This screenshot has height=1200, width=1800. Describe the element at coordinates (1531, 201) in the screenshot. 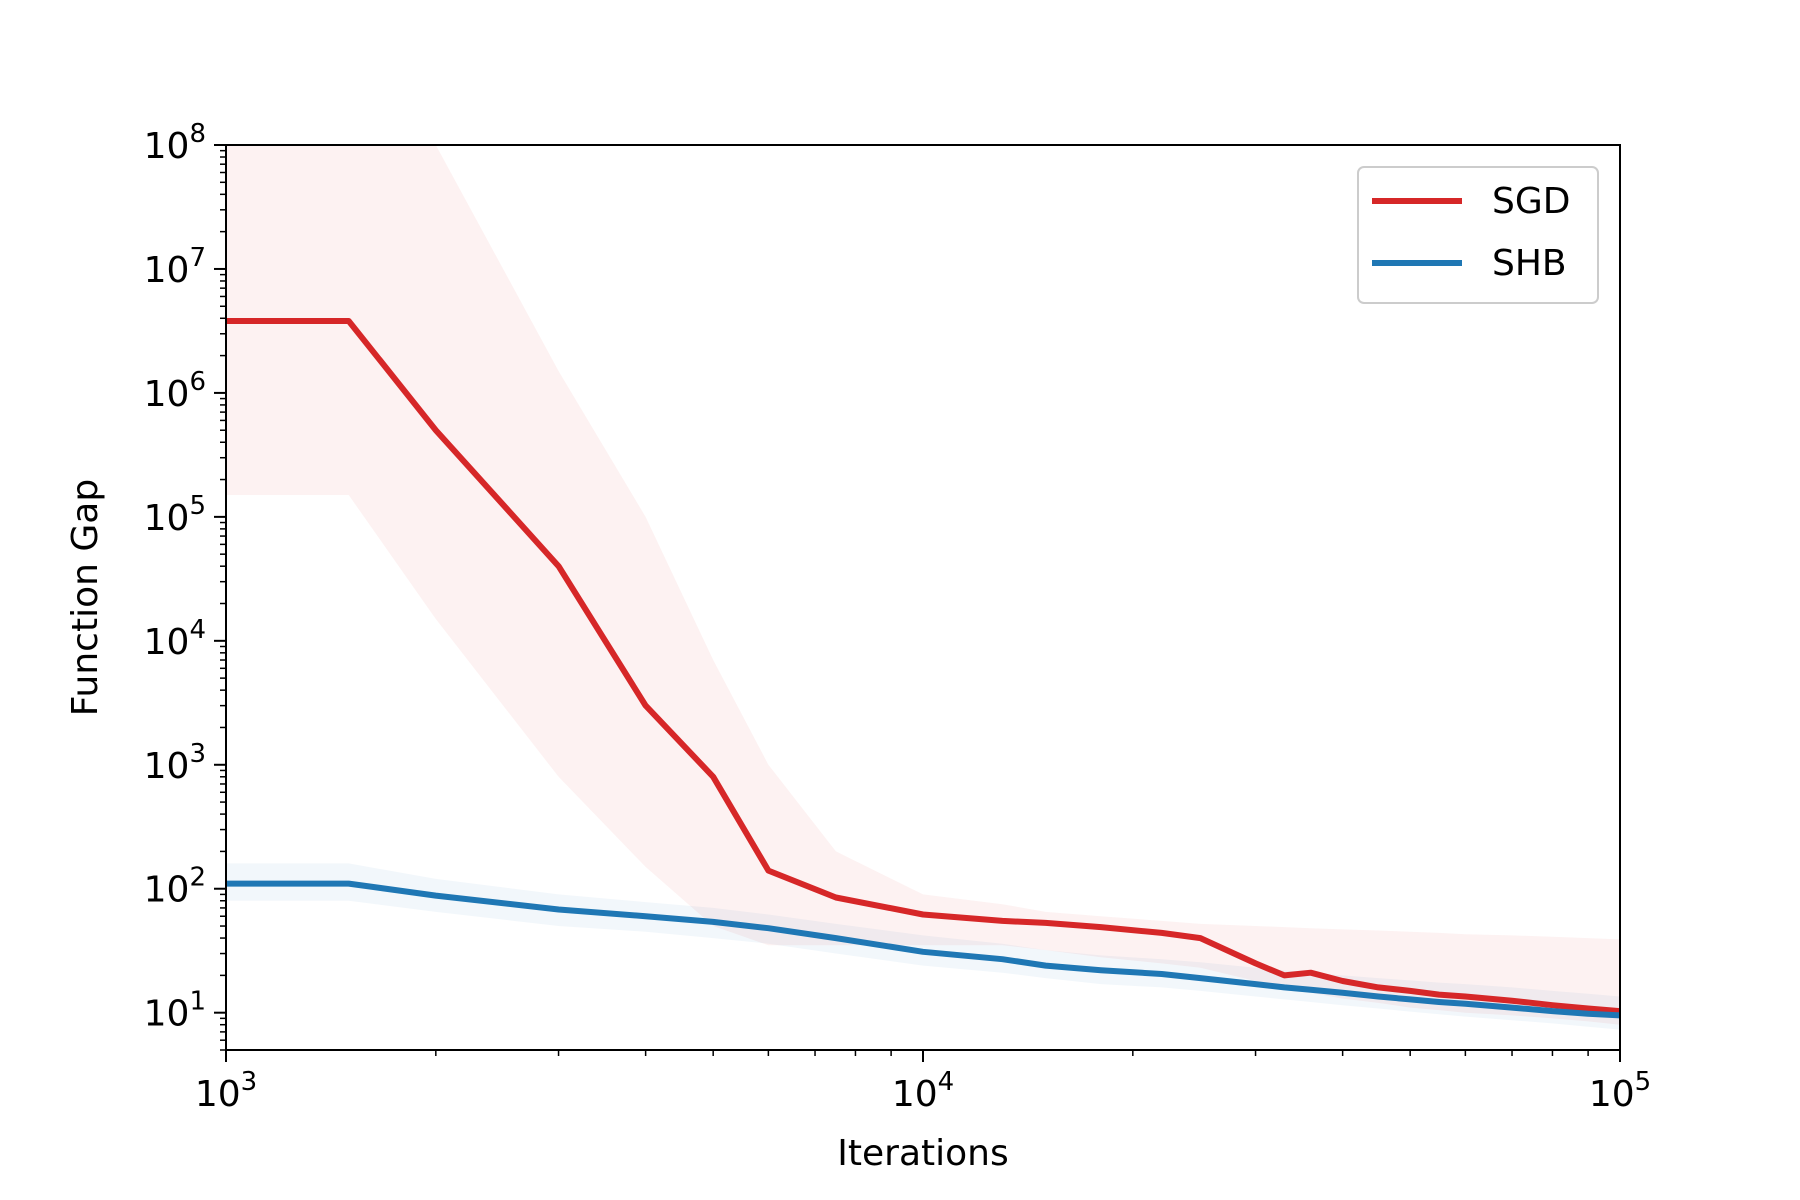

I see `legend-label-sgd: SGD` at that location.